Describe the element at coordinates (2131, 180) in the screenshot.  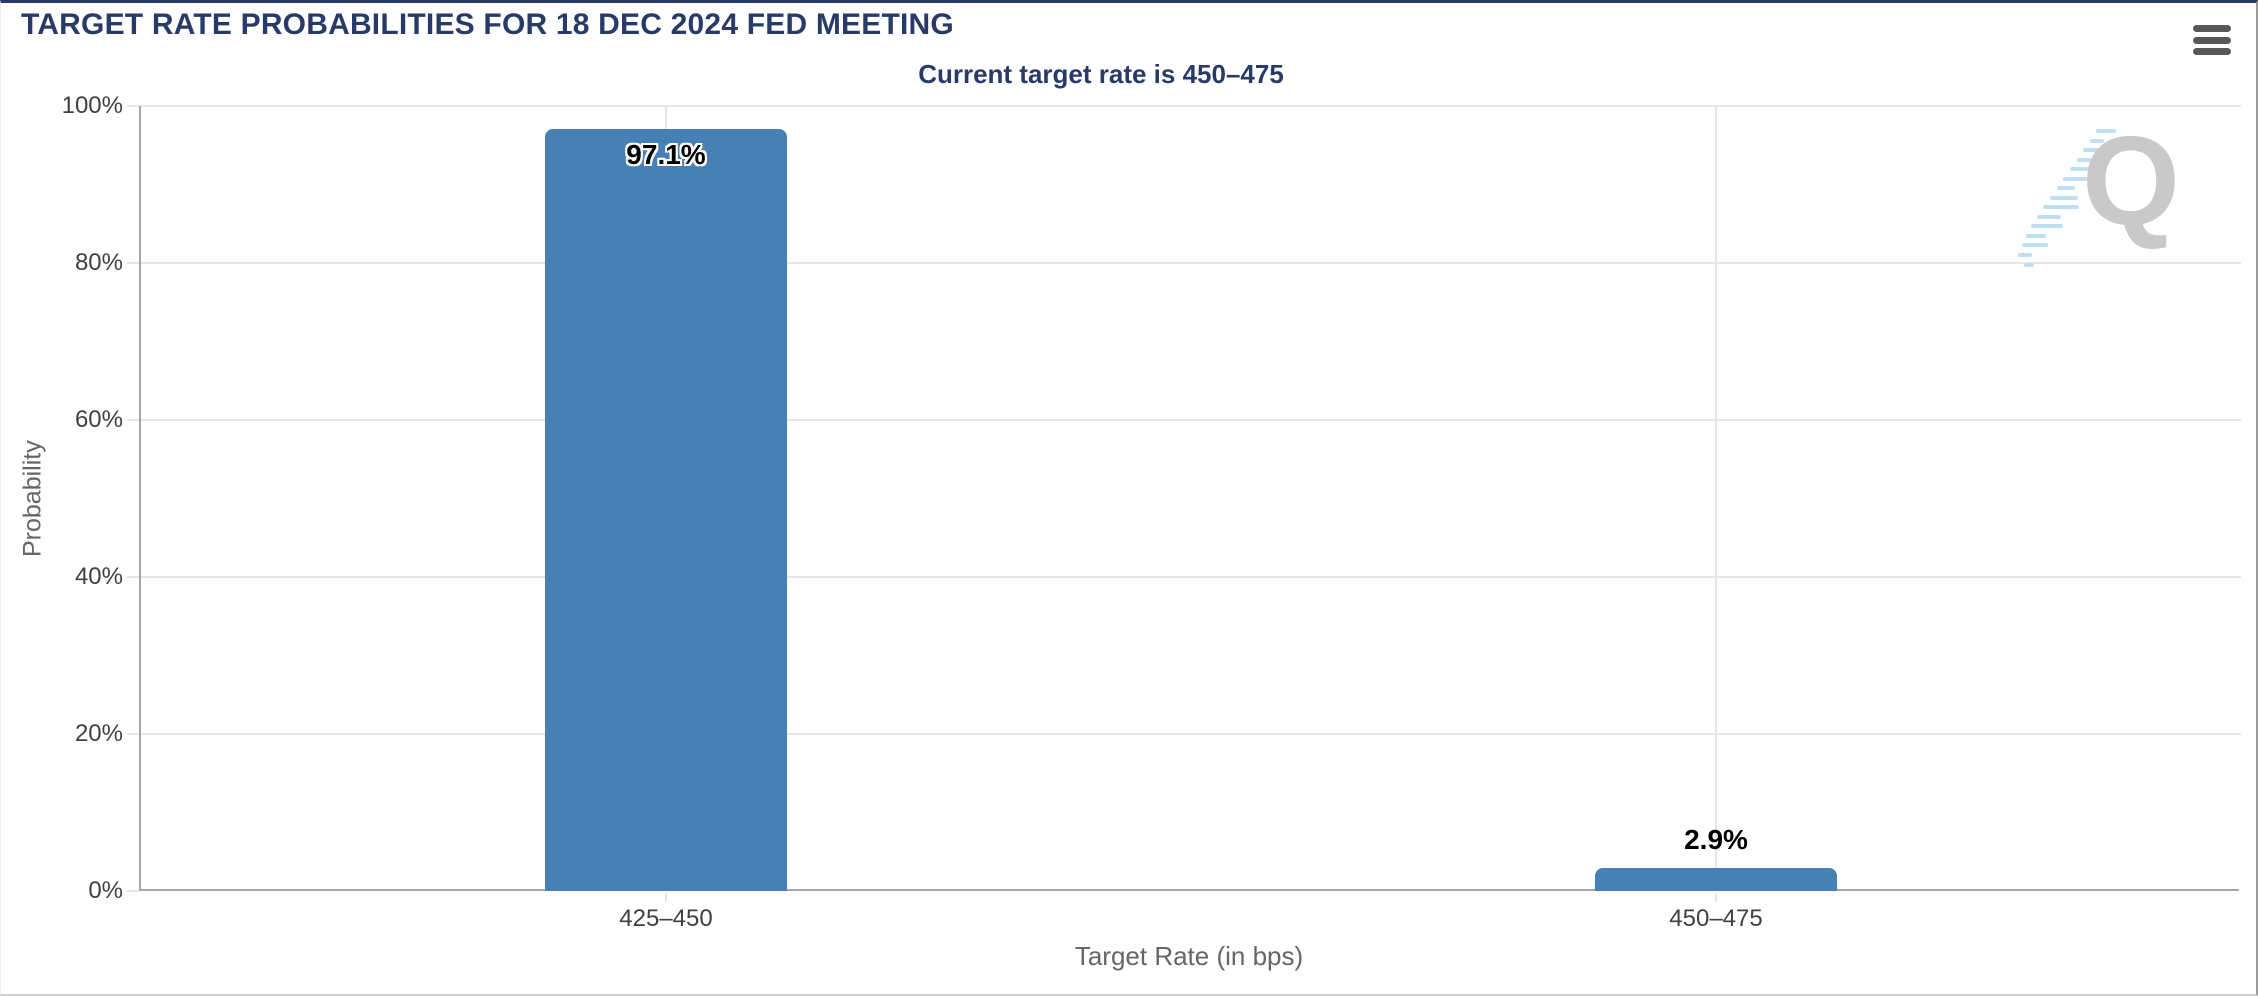
I see `quikstrike-q-logo: Q` at that location.